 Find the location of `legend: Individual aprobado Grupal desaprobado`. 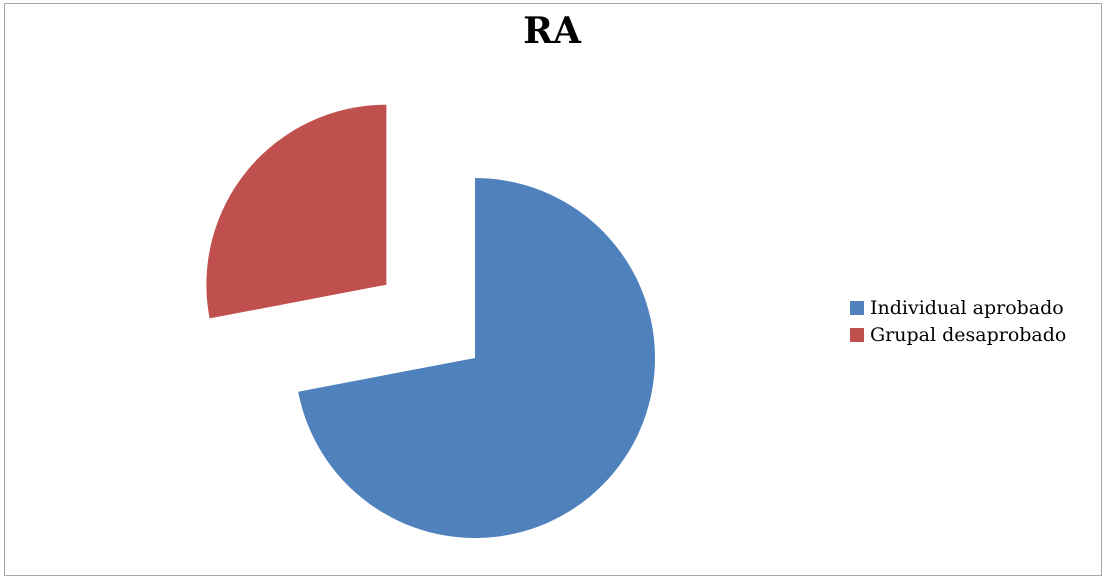

legend: Individual aprobado Grupal desaprobado is located at coordinates (958, 321).